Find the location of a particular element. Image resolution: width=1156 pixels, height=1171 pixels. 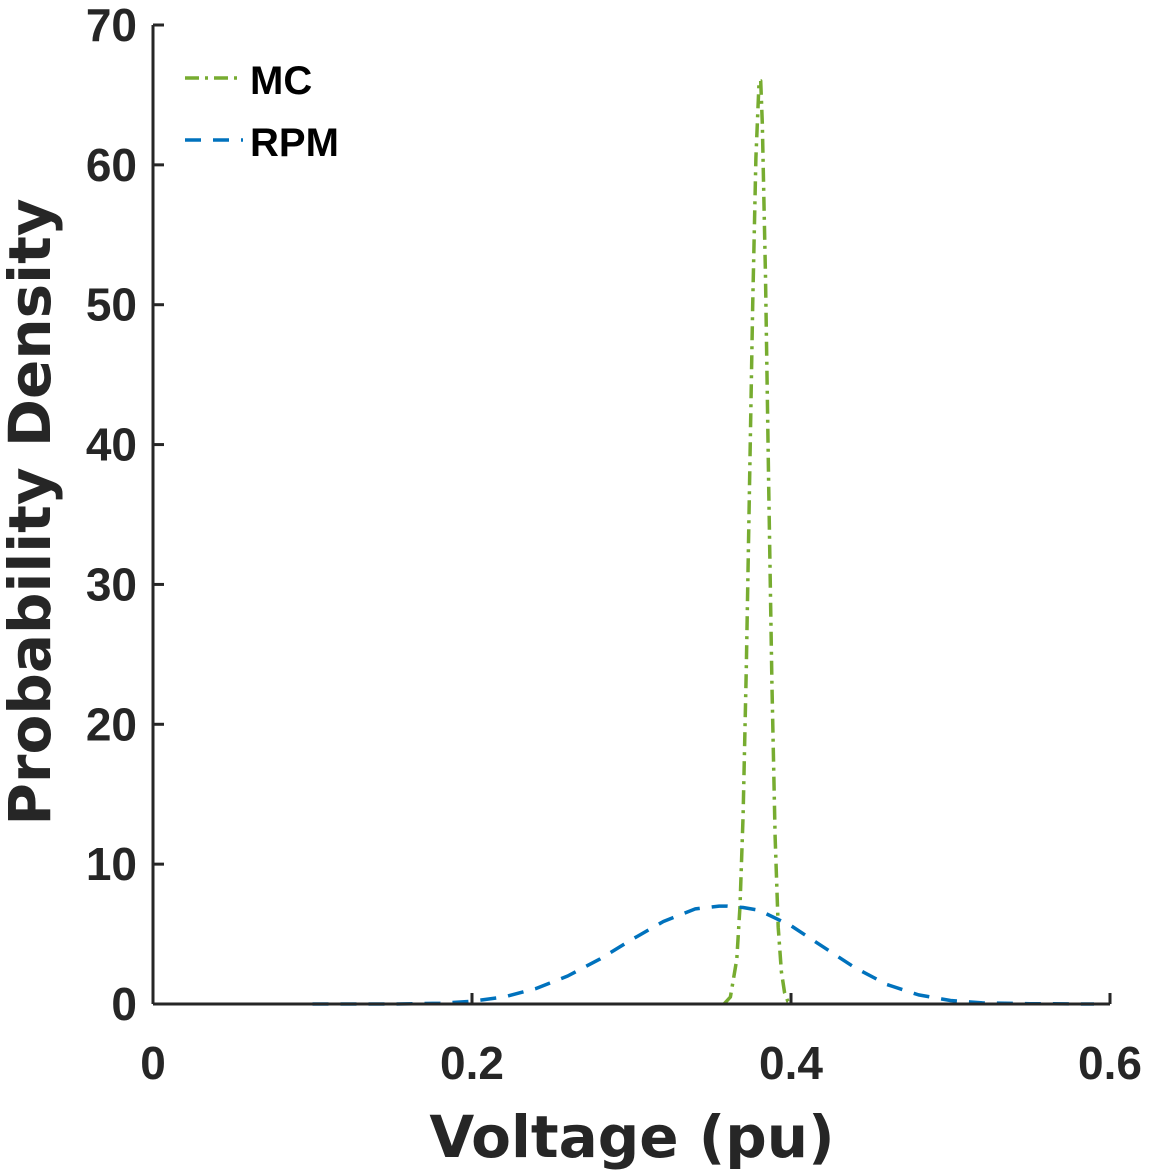

x-tick-label: 0.2 is located at coordinates (472, 1063).